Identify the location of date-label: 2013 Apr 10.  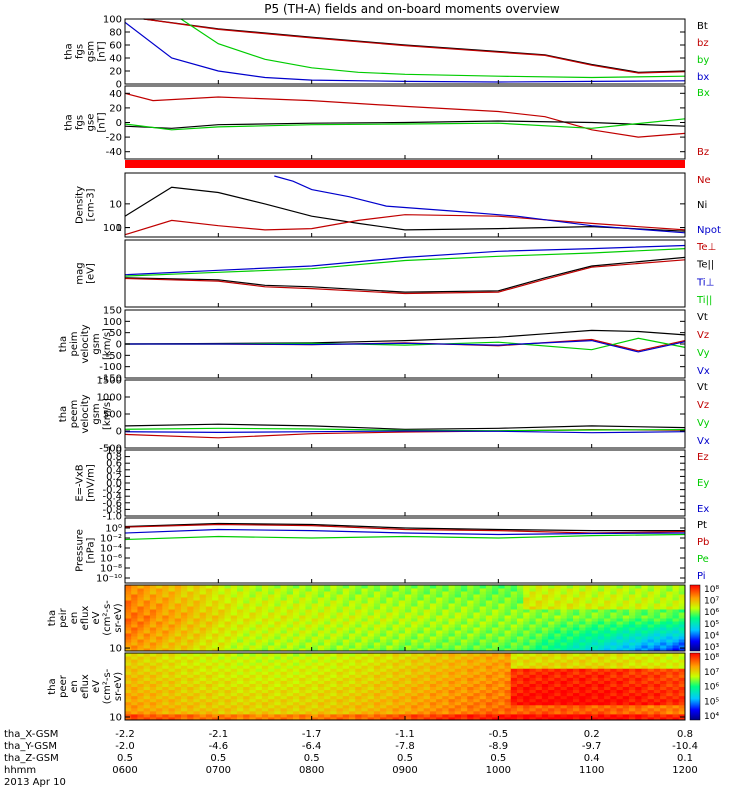
(35, 782).